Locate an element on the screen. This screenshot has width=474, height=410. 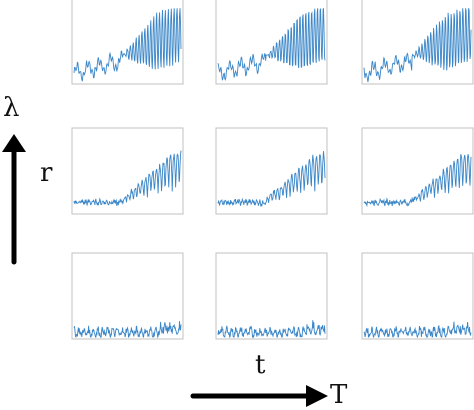
signal-panel-r0-c0 is located at coordinates (127, 42).